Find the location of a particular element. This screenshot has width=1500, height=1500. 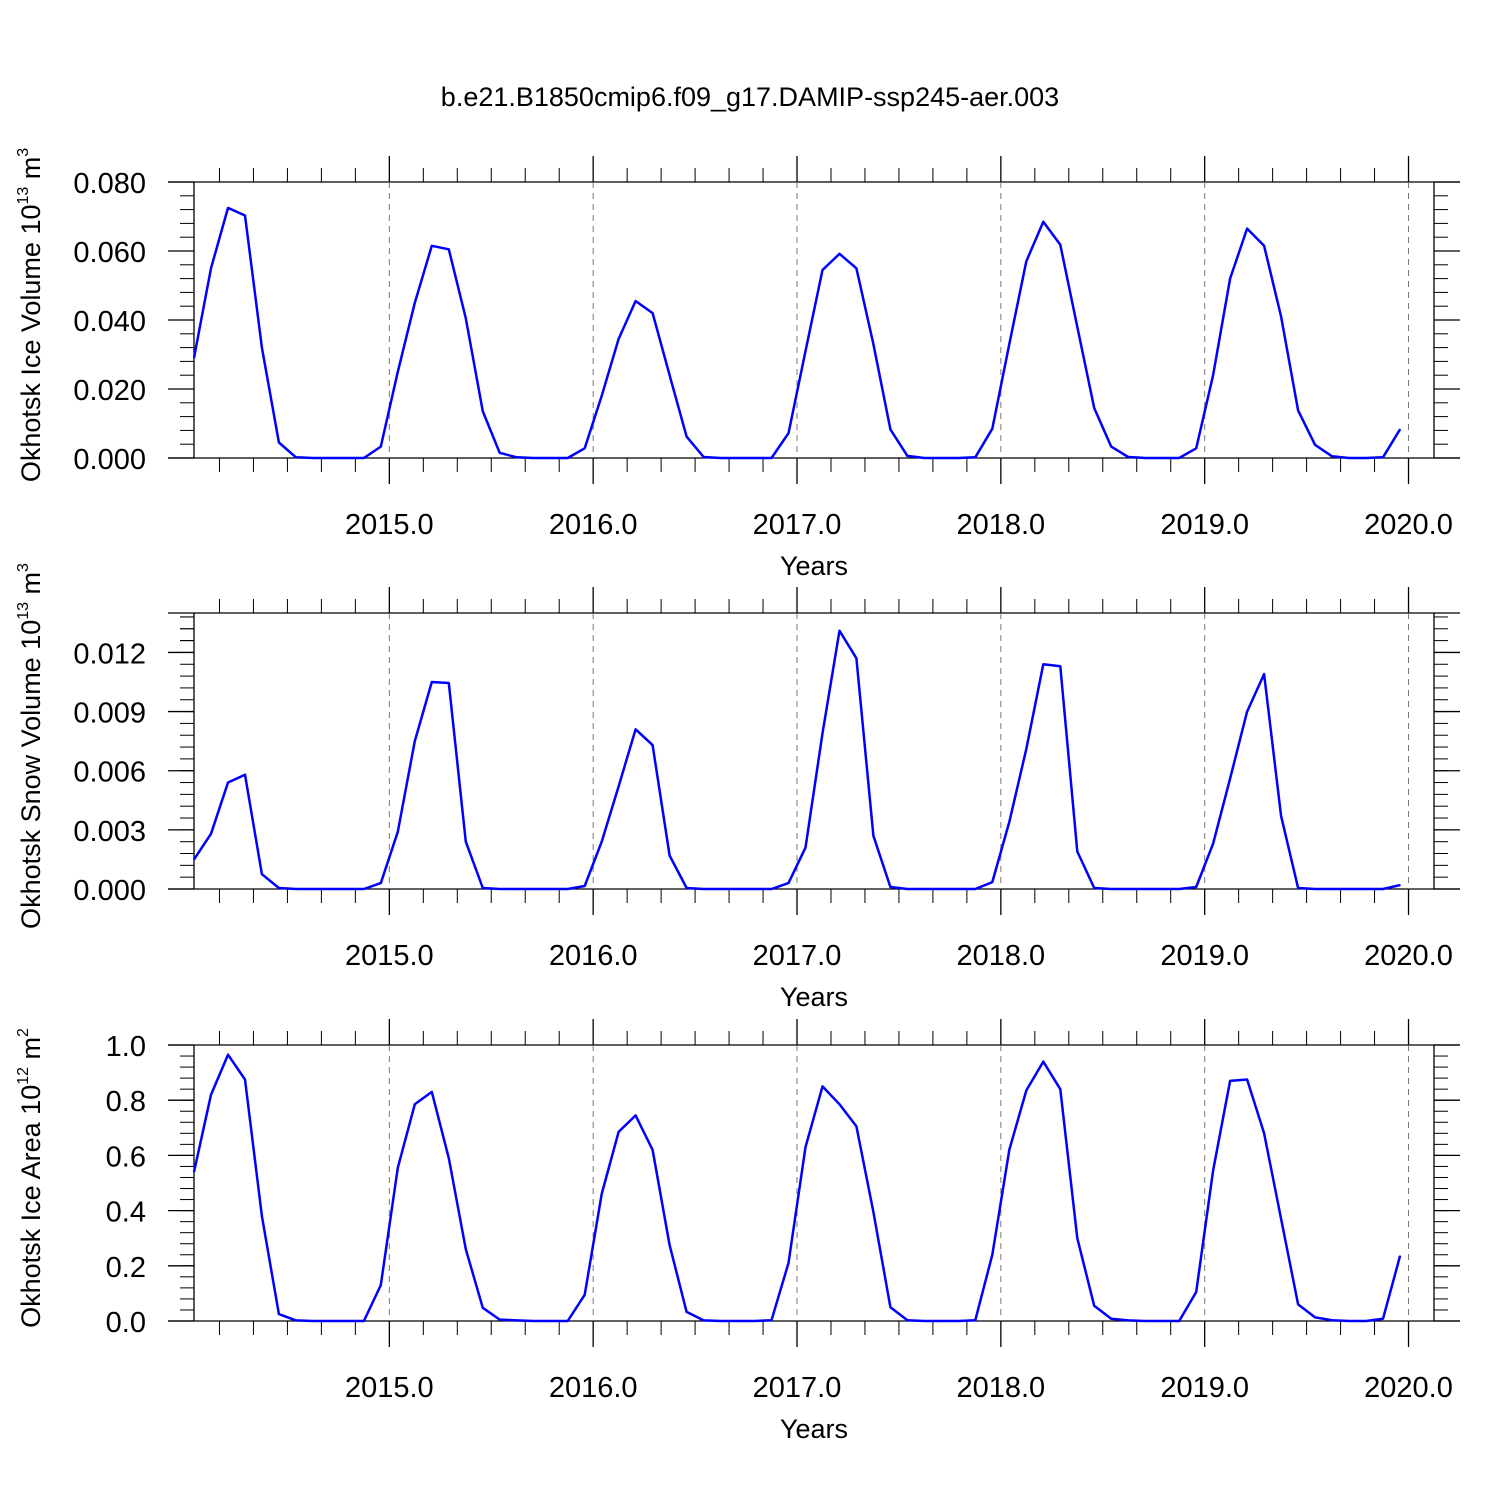

y-tick-label: 0.012 is located at coordinates (109, 654).